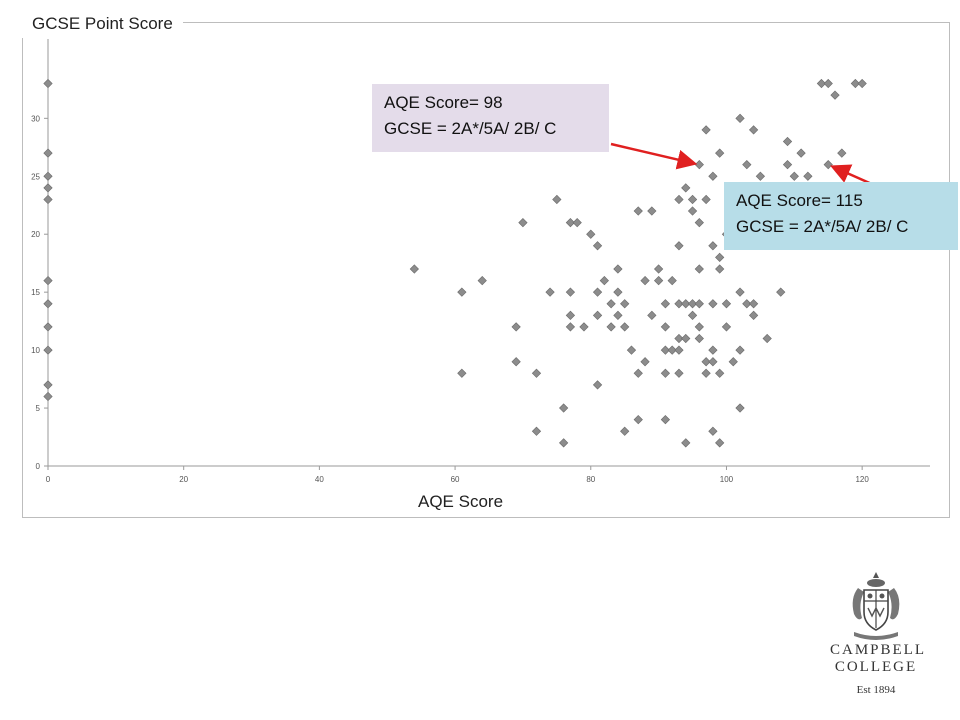 Image resolution: width=960 pixels, height=720 pixels. I want to click on x-tick-label: 120, so click(862, 479).